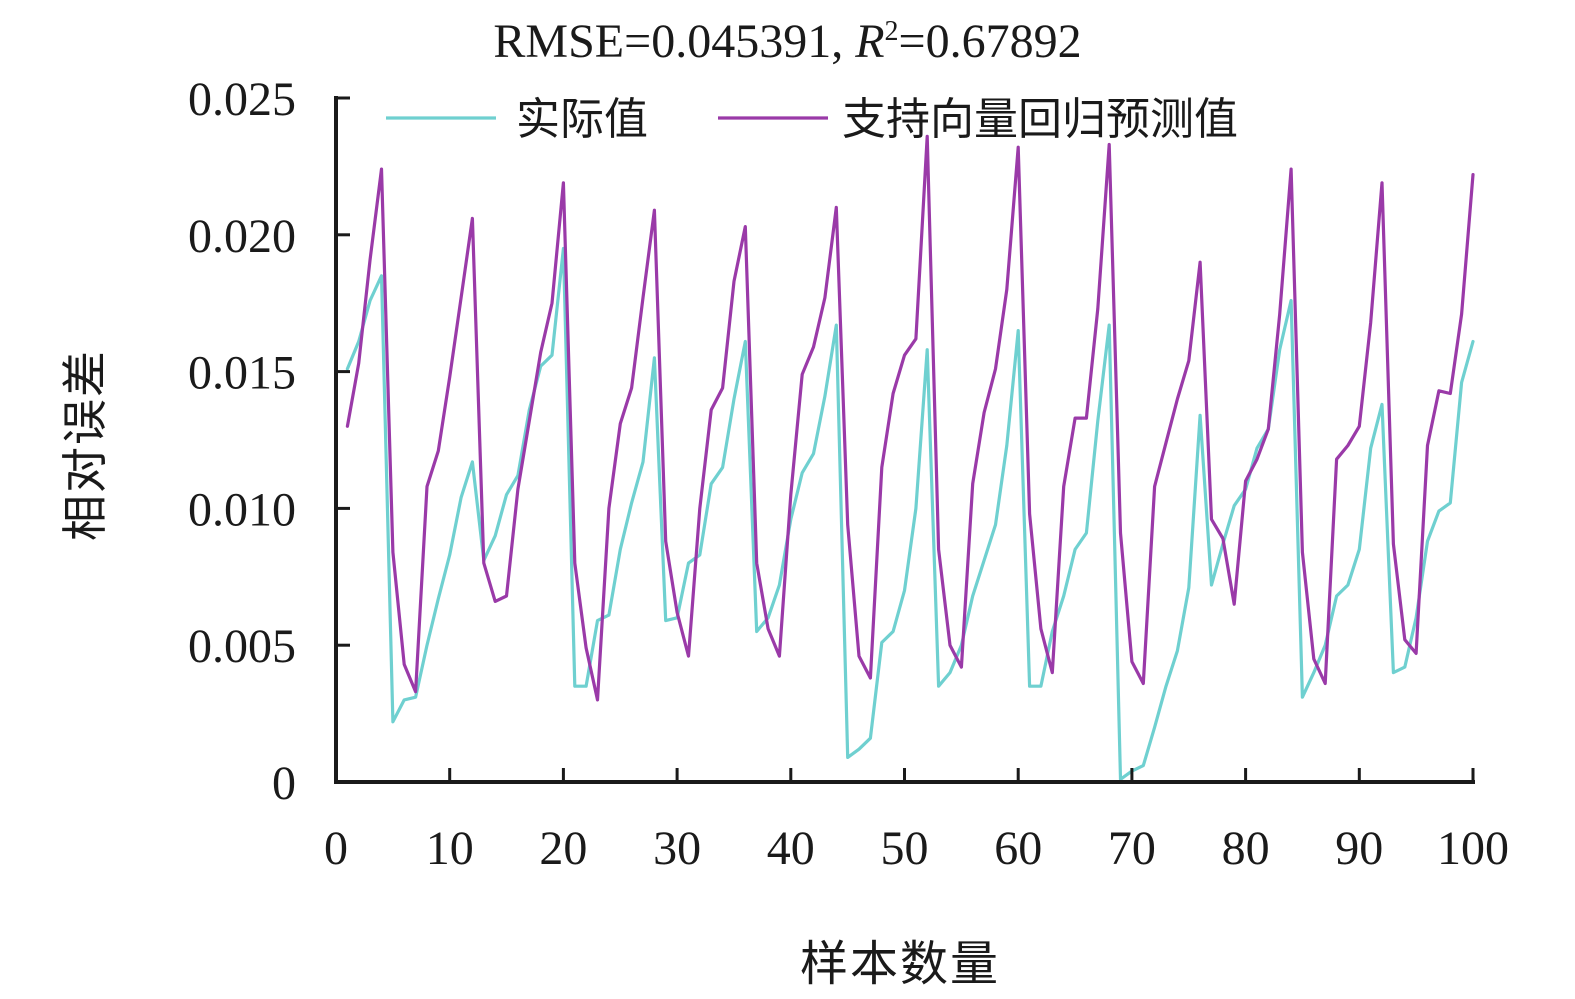 Image resolution: width=1575 pixels, height=999 pixels. What do you see at coordinates (870, 41) in the screenshot?
I see `title-r-letter: R` at bounding box center [870, 41].